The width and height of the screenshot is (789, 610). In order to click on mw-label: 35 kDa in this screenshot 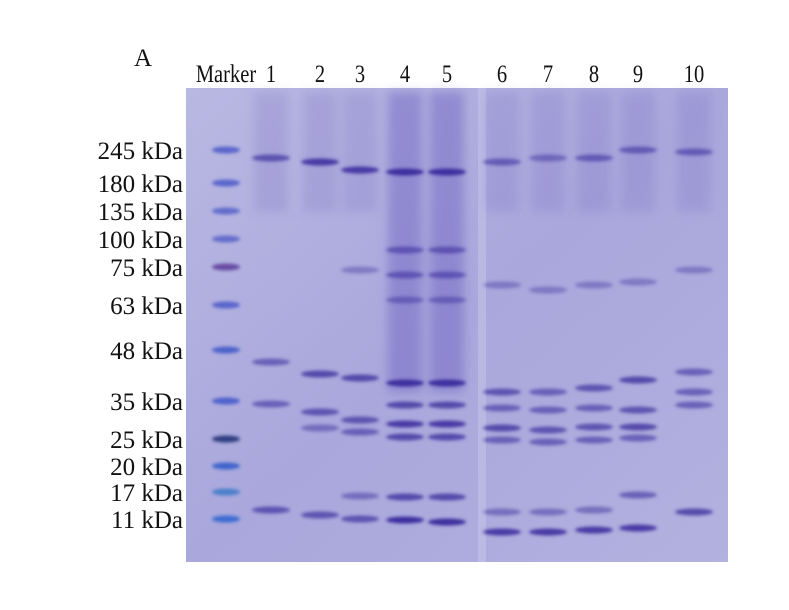, I will do `click(146, 402)`.